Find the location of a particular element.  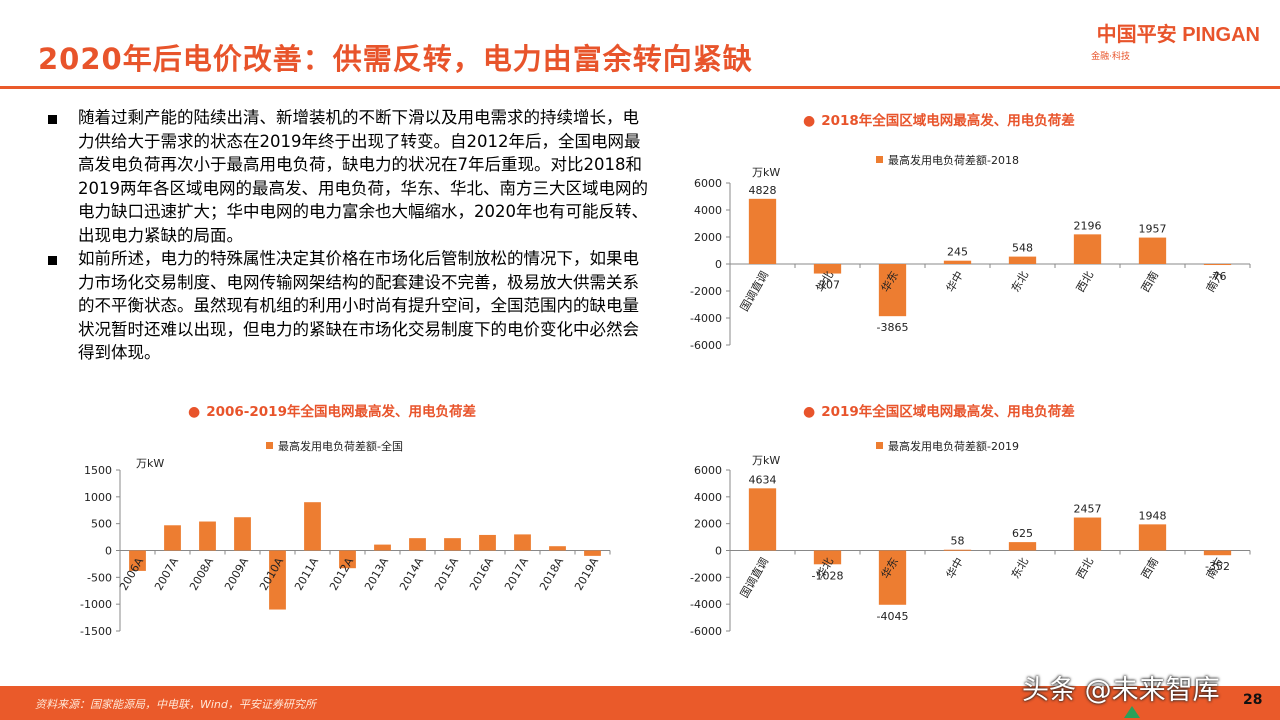

y-tick-label: -2000 is located at coordinates (706, 577).